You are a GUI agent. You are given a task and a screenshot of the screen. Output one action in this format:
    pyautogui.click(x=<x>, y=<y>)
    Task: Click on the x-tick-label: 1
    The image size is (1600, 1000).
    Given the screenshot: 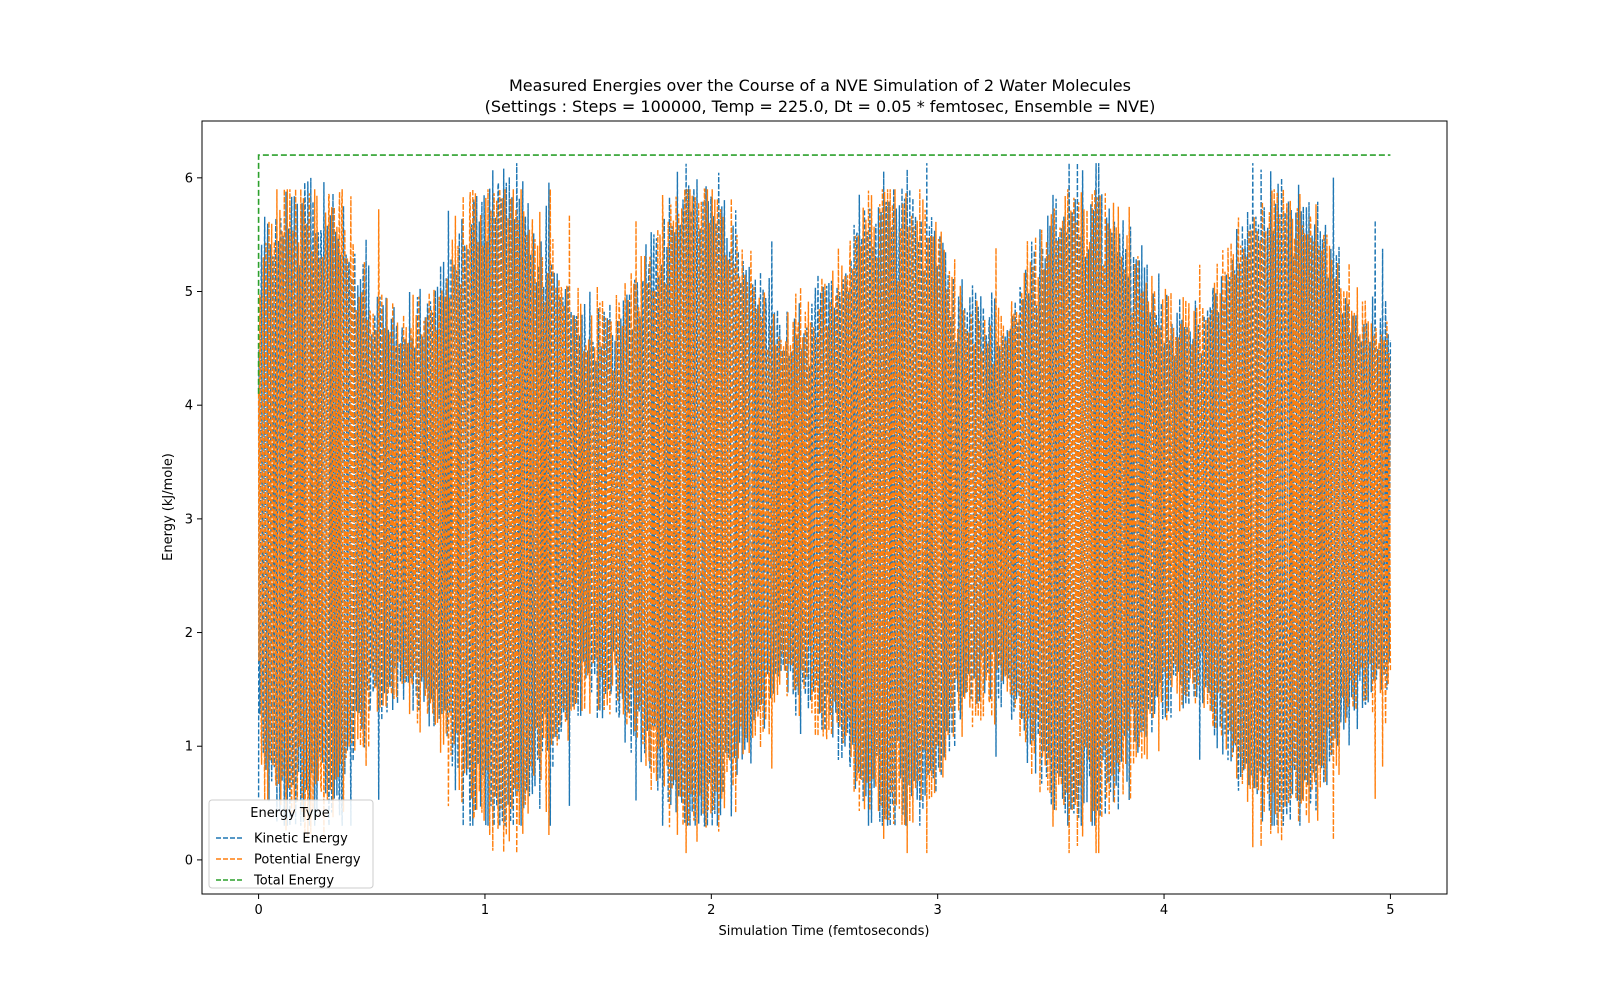 What is the action you would take?
    pyautogui.click(x=485, y=910)
    